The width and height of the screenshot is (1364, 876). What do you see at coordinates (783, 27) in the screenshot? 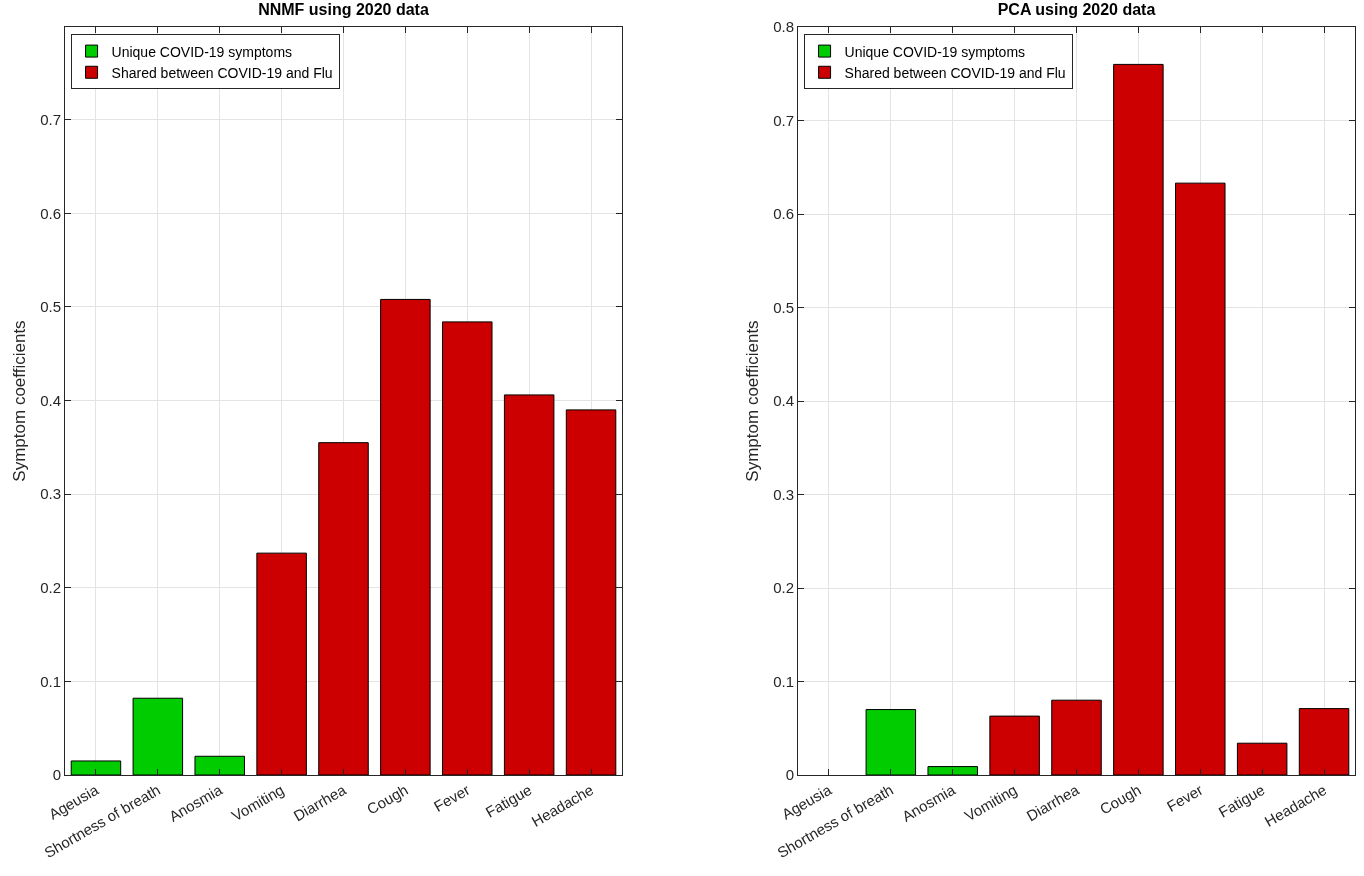
I see `y-tick-label: 0.8` at bounding box center [783, 27].